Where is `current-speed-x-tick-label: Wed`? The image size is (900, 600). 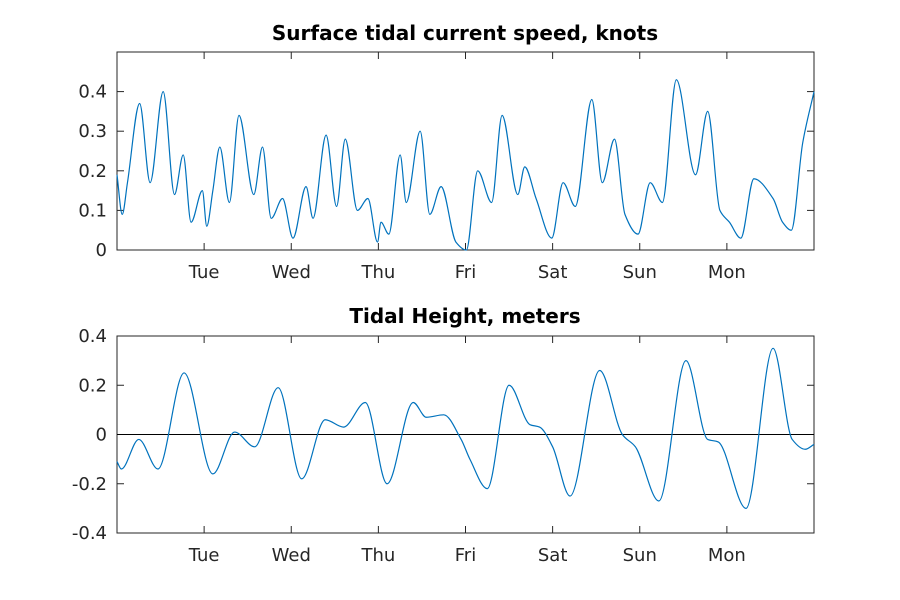 current-speed-x-tick-label: Wed is located at coordinates (291, 272).